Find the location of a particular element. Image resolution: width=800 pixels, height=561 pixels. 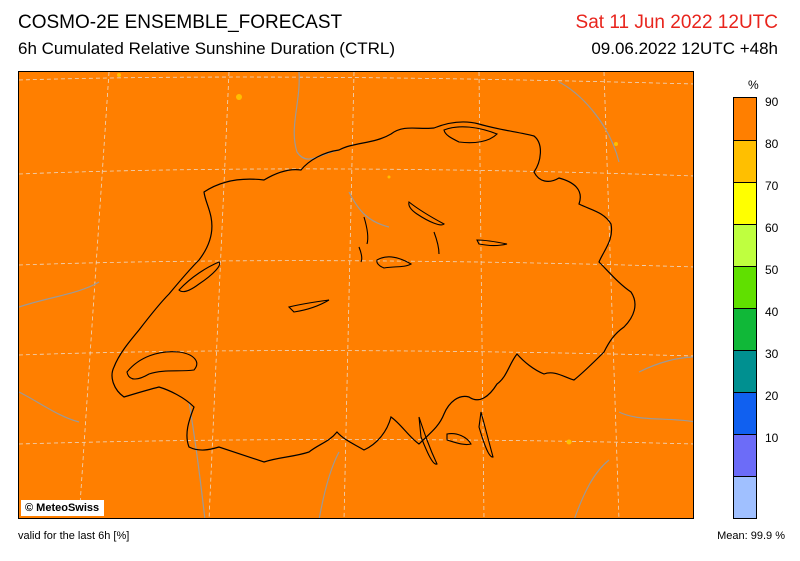

validity-note: valid for the last 6h [%] is located at coordinates (74, 536).